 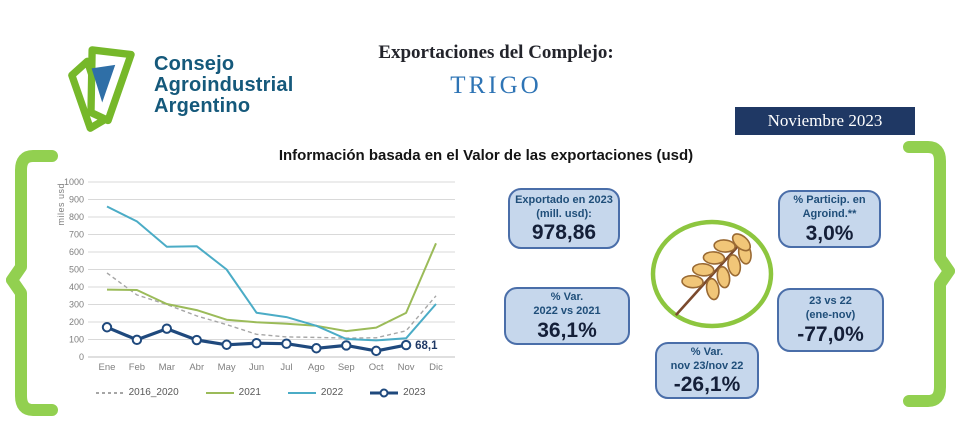 I want to click on stat-label: % Var. 2022 vs 2021, so click(x=567, y=304).